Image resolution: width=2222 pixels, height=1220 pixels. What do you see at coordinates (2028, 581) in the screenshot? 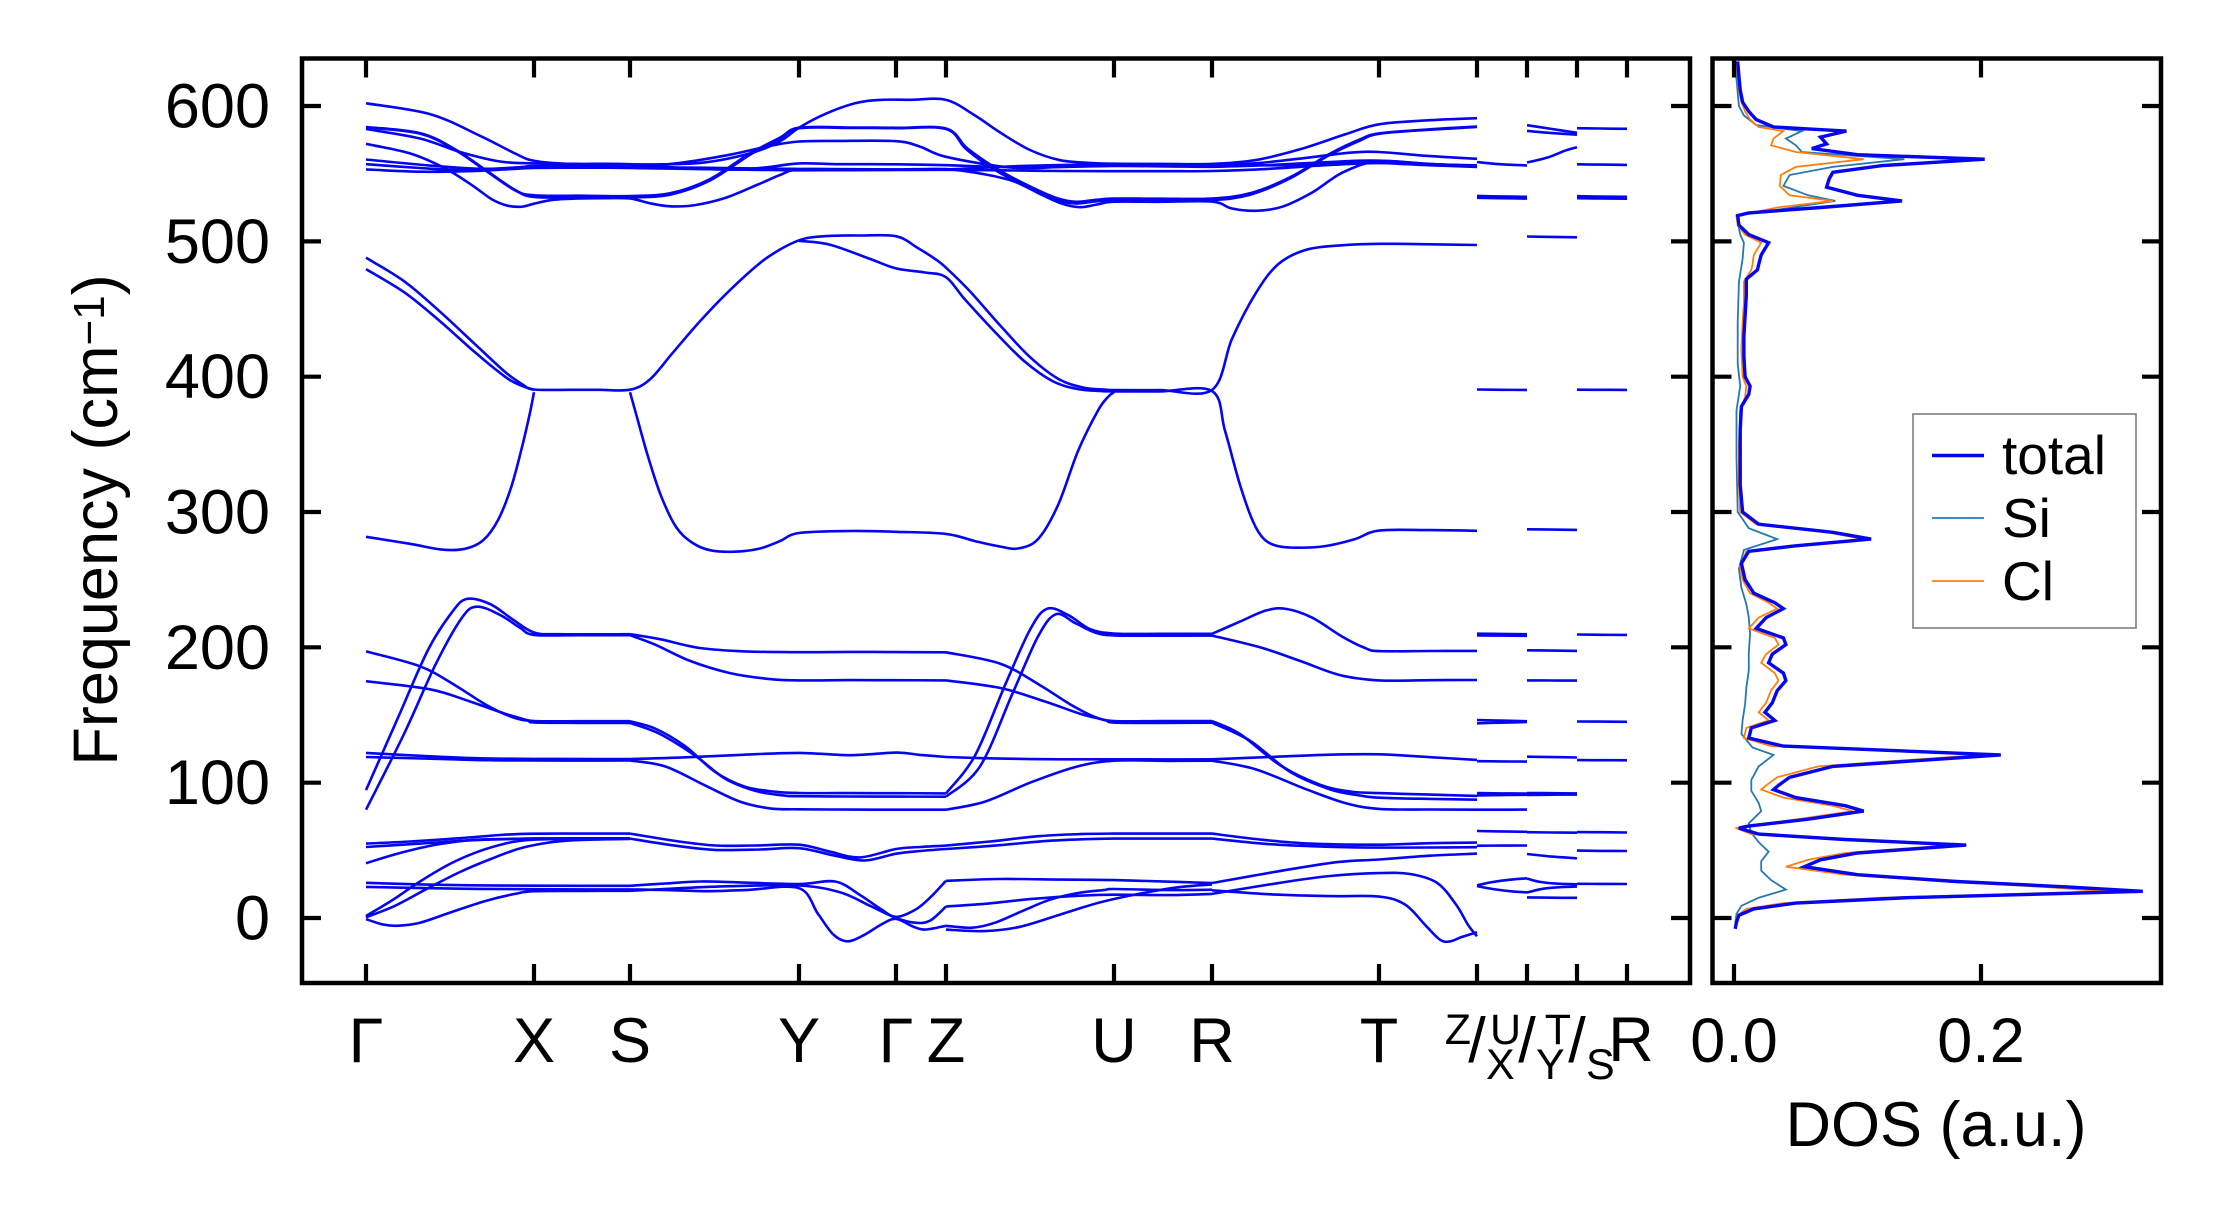
I see `svg-text: Cl` at bounding box center [2028, 581].